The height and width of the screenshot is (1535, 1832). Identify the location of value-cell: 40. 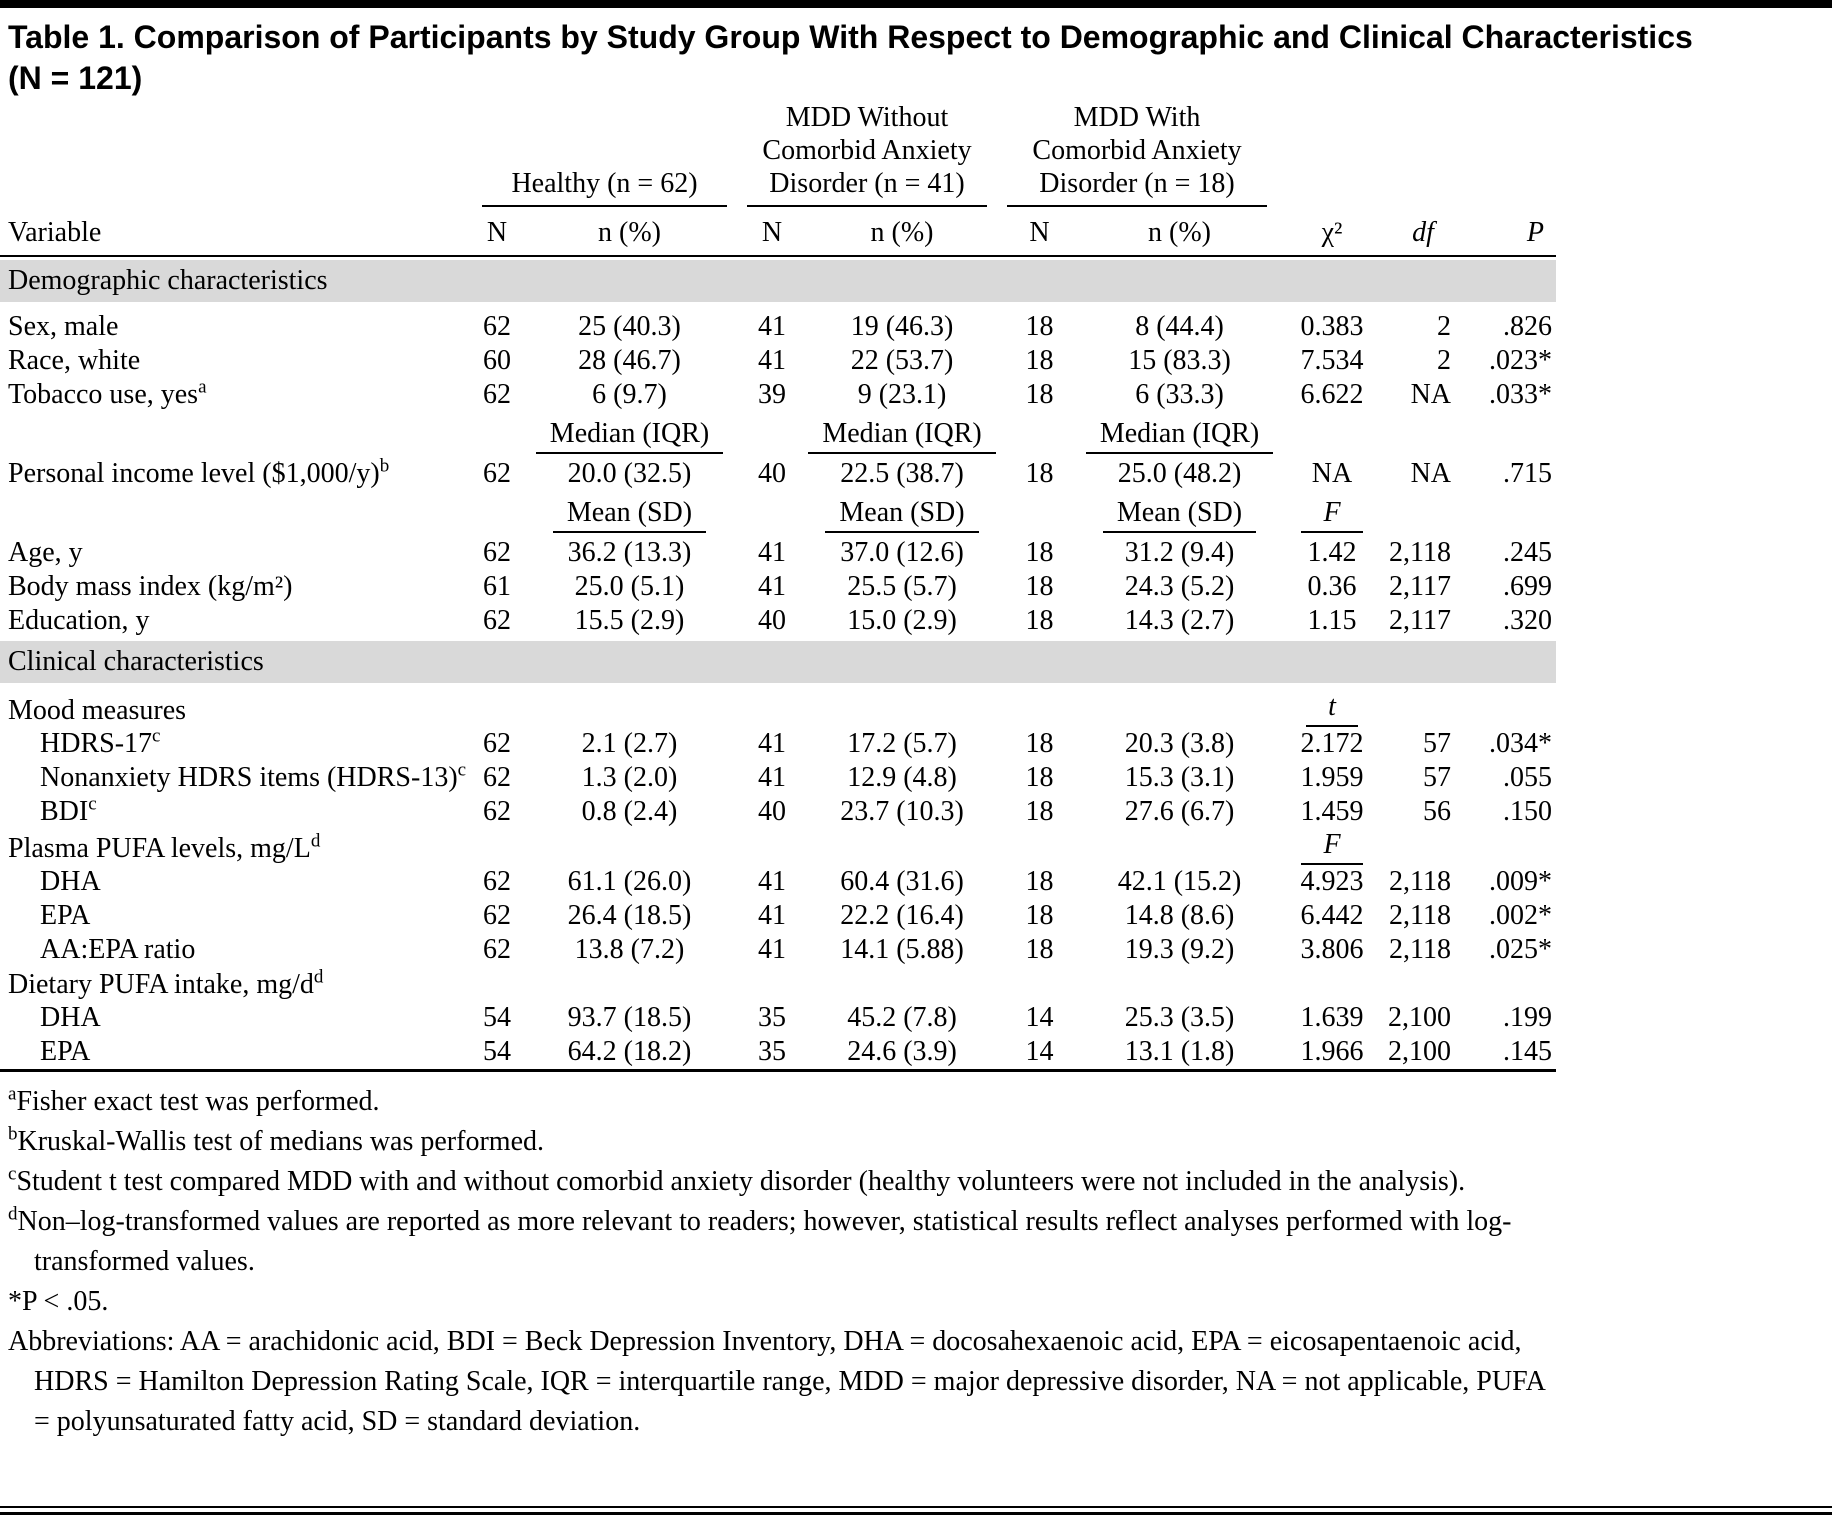
(772, 620).